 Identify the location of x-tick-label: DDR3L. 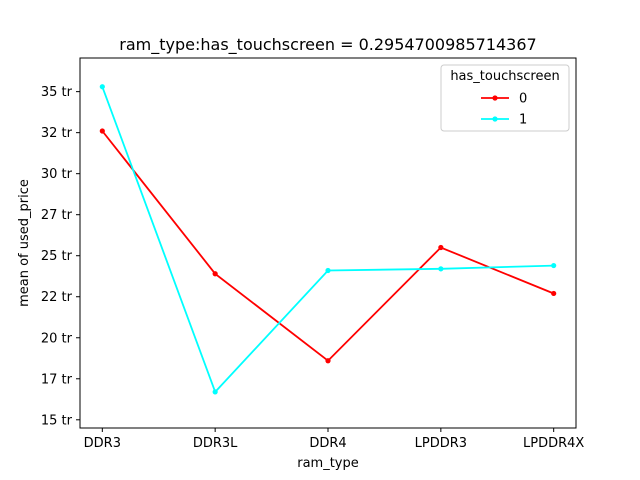
(215, 443).